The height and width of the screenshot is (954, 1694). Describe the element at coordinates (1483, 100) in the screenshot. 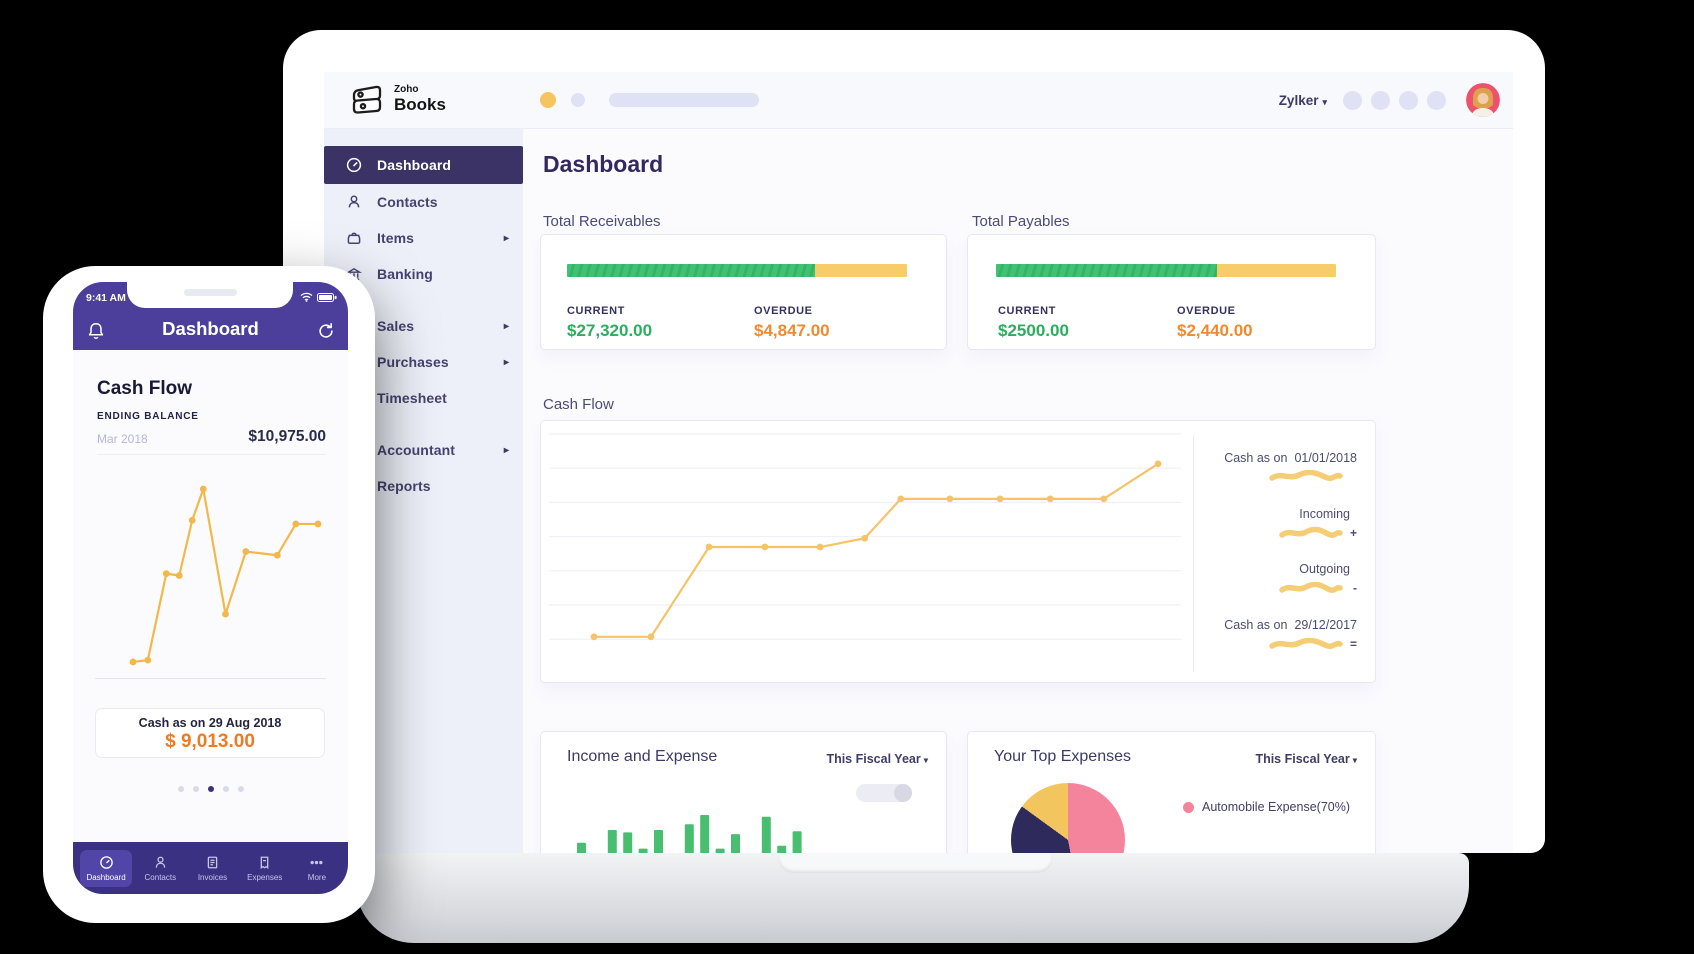

I see `user-avatar` at that location.